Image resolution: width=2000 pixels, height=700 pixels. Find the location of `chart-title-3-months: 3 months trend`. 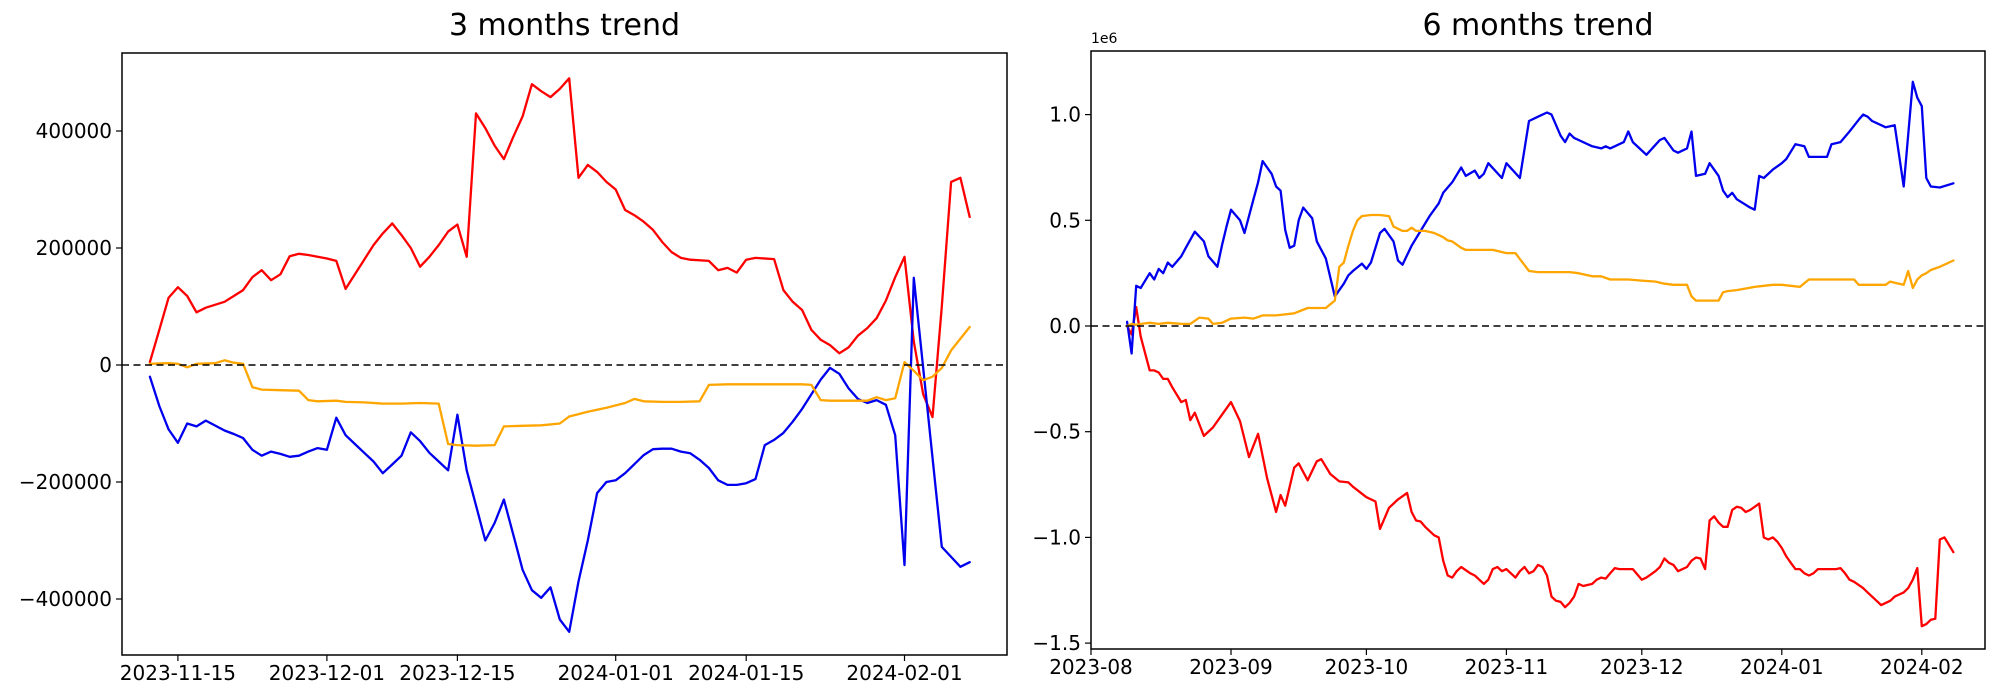

chart-title-3-months: 3 months trend is located at coordinates (564, 25).